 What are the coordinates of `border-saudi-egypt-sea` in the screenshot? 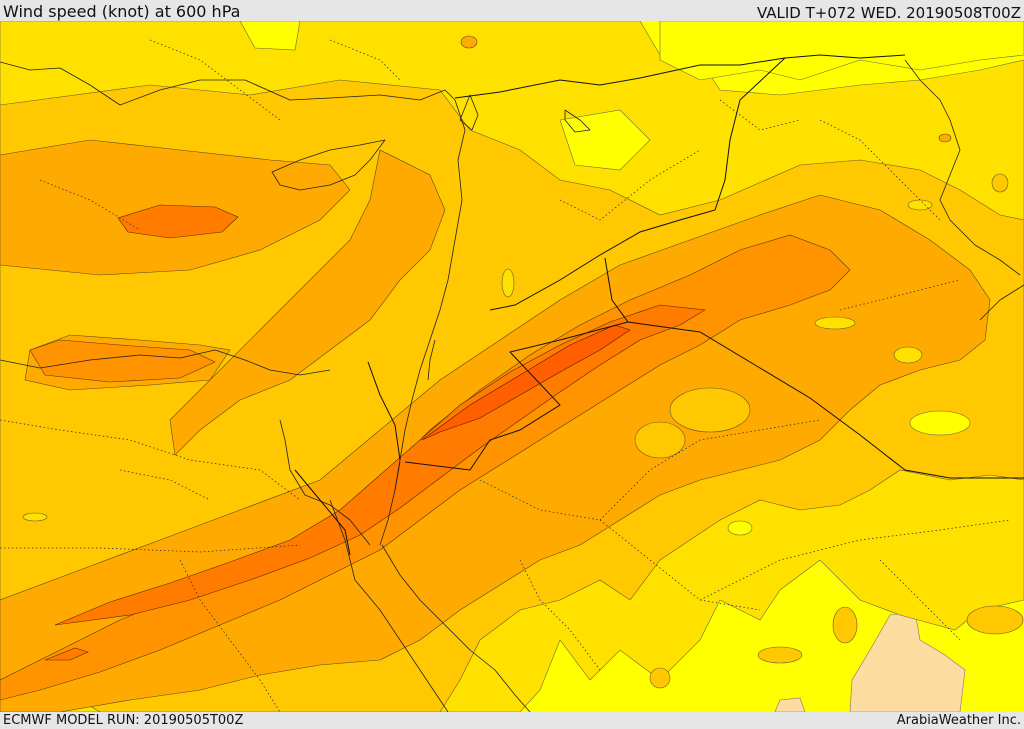 It's located at (322, 512).